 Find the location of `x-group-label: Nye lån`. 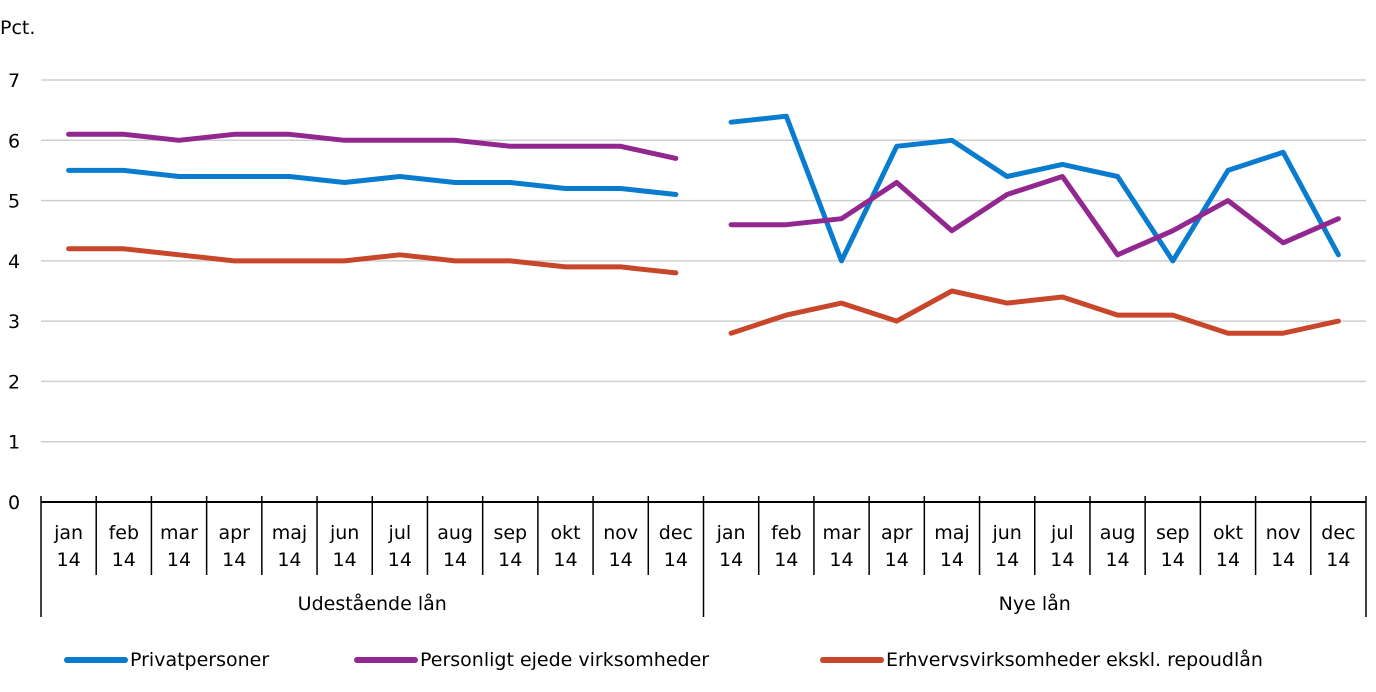

x-group-label: Nye lån is located at coordinates (1035, 603).